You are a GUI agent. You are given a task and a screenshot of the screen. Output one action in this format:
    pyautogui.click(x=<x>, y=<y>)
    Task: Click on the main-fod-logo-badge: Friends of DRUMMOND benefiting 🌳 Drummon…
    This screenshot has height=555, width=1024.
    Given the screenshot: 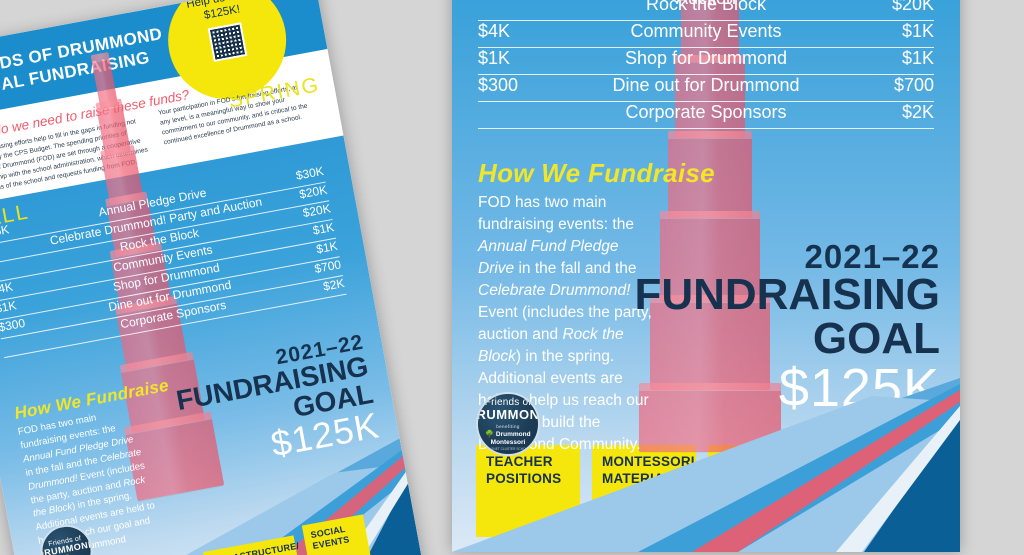 What is the action you would take?
    pyautogui.click(x=508, y=424)
    